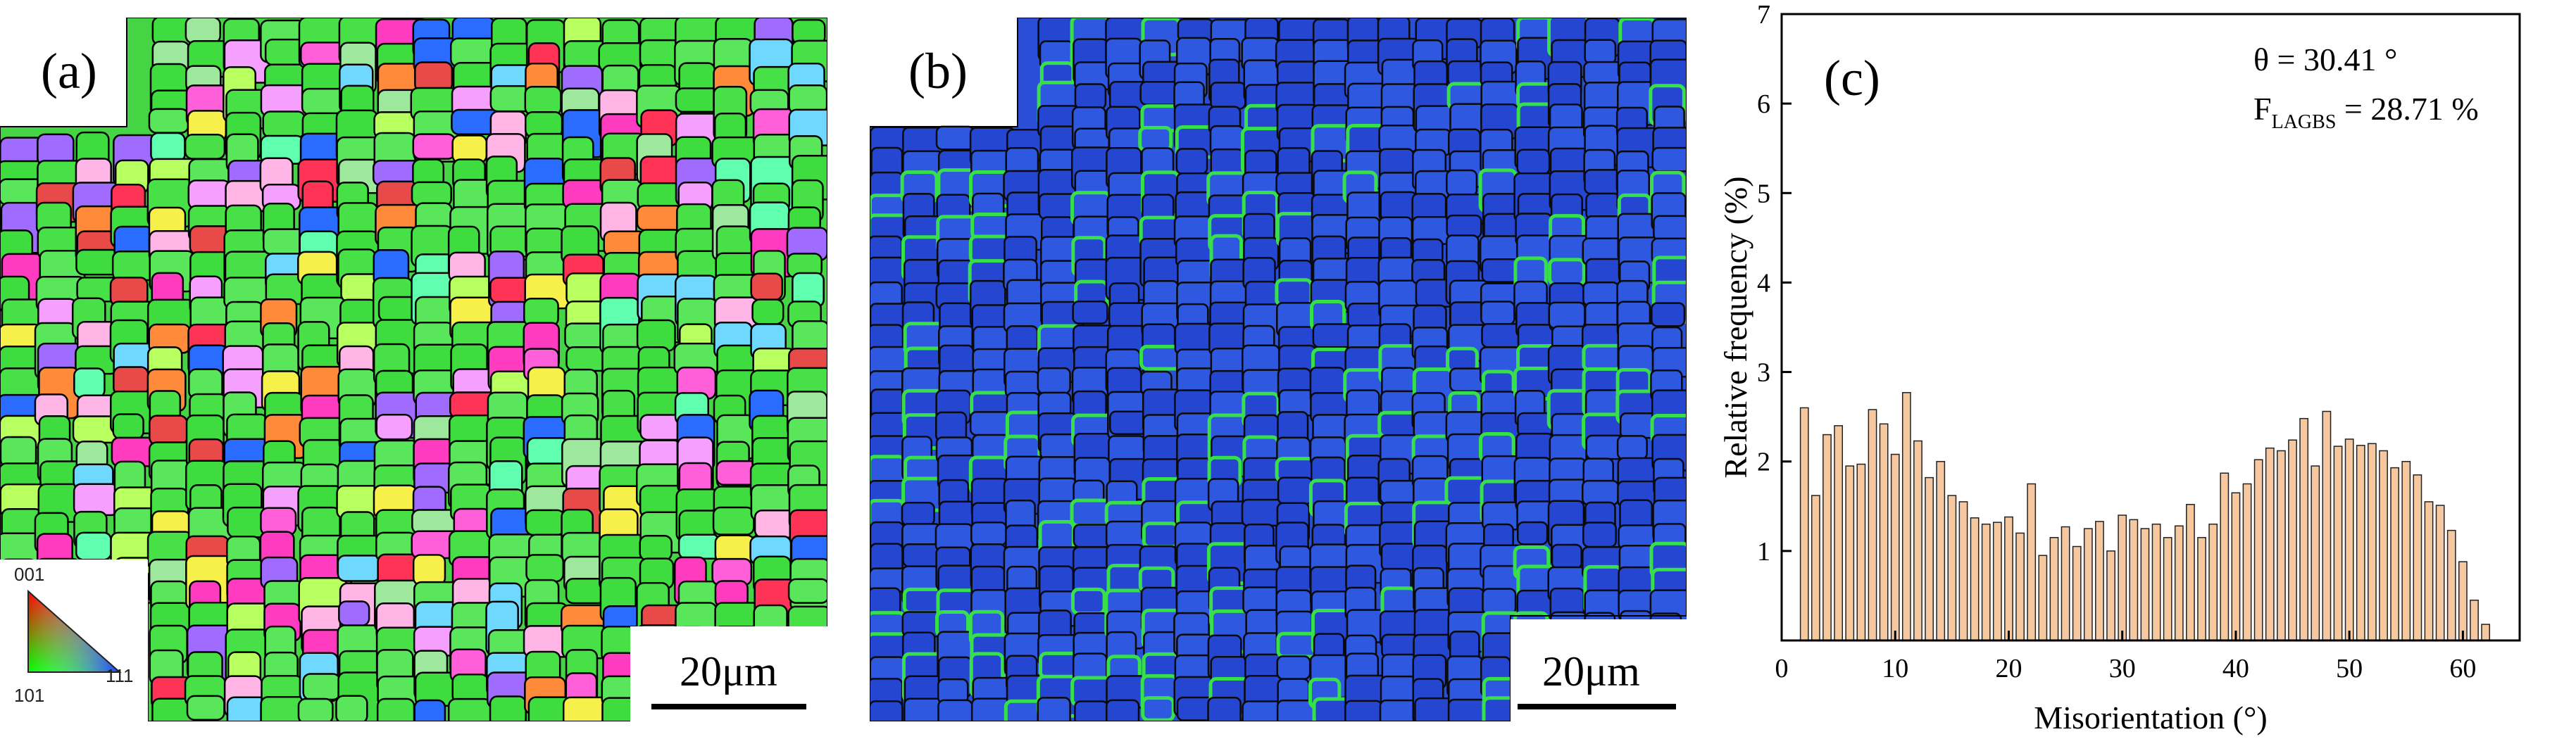  Describe the element at coordinates (1763, 104) in the screenshot. I see `y-tick-label: 6` at that location.